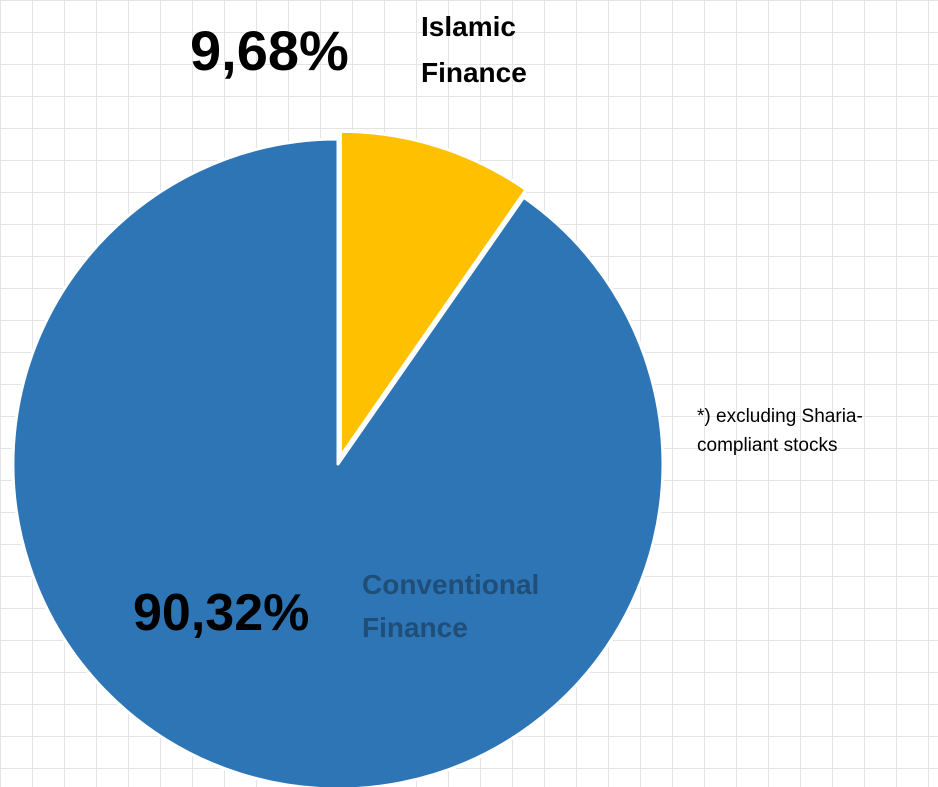 Image resolution: width=938 pixels, height=787 pixels. Describe the element at coordinates (780, 416) in the screenshot. I see `footnote-line-1: *) excluding Sharia-` at that location.